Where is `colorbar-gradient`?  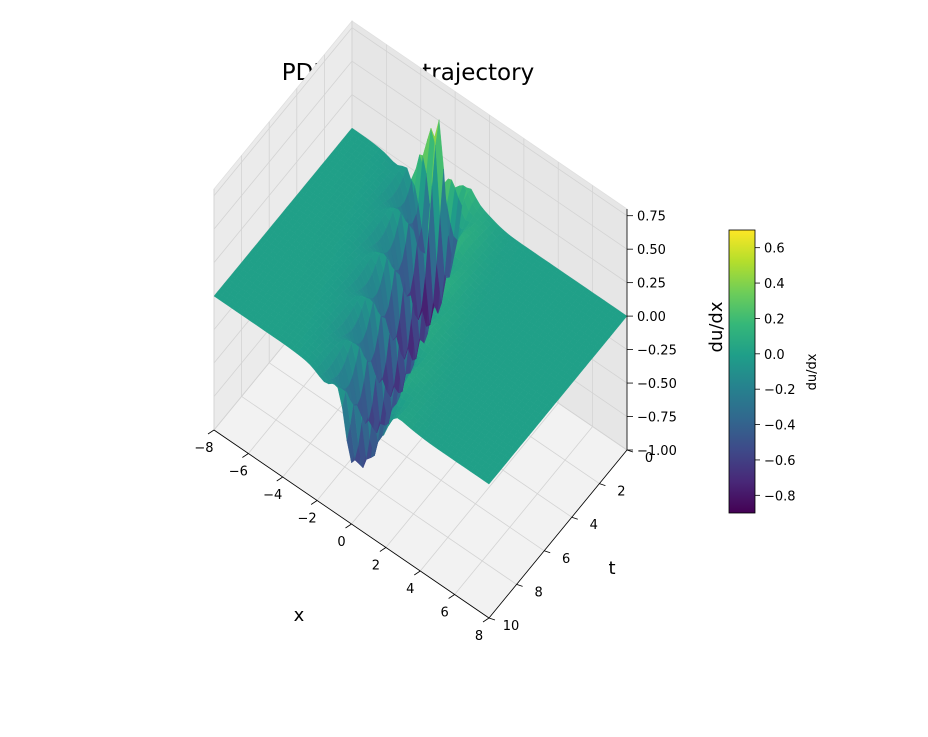 colorbar-gradient is located at coordinates (742, 371).